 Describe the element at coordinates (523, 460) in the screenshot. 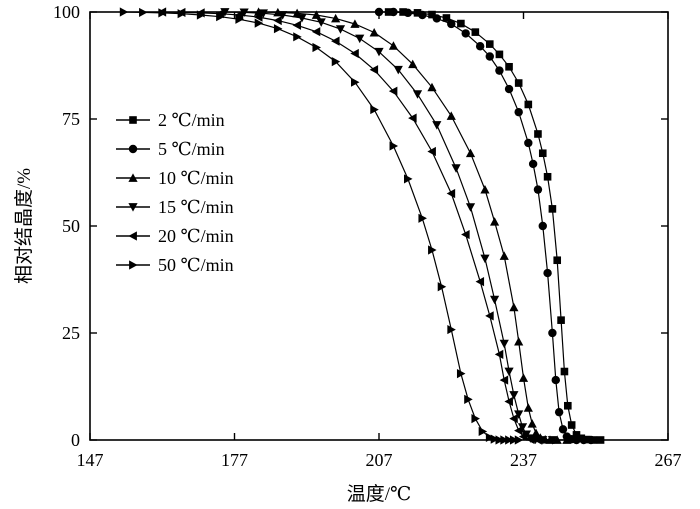

I see `x-tick-label: 237` at that location.